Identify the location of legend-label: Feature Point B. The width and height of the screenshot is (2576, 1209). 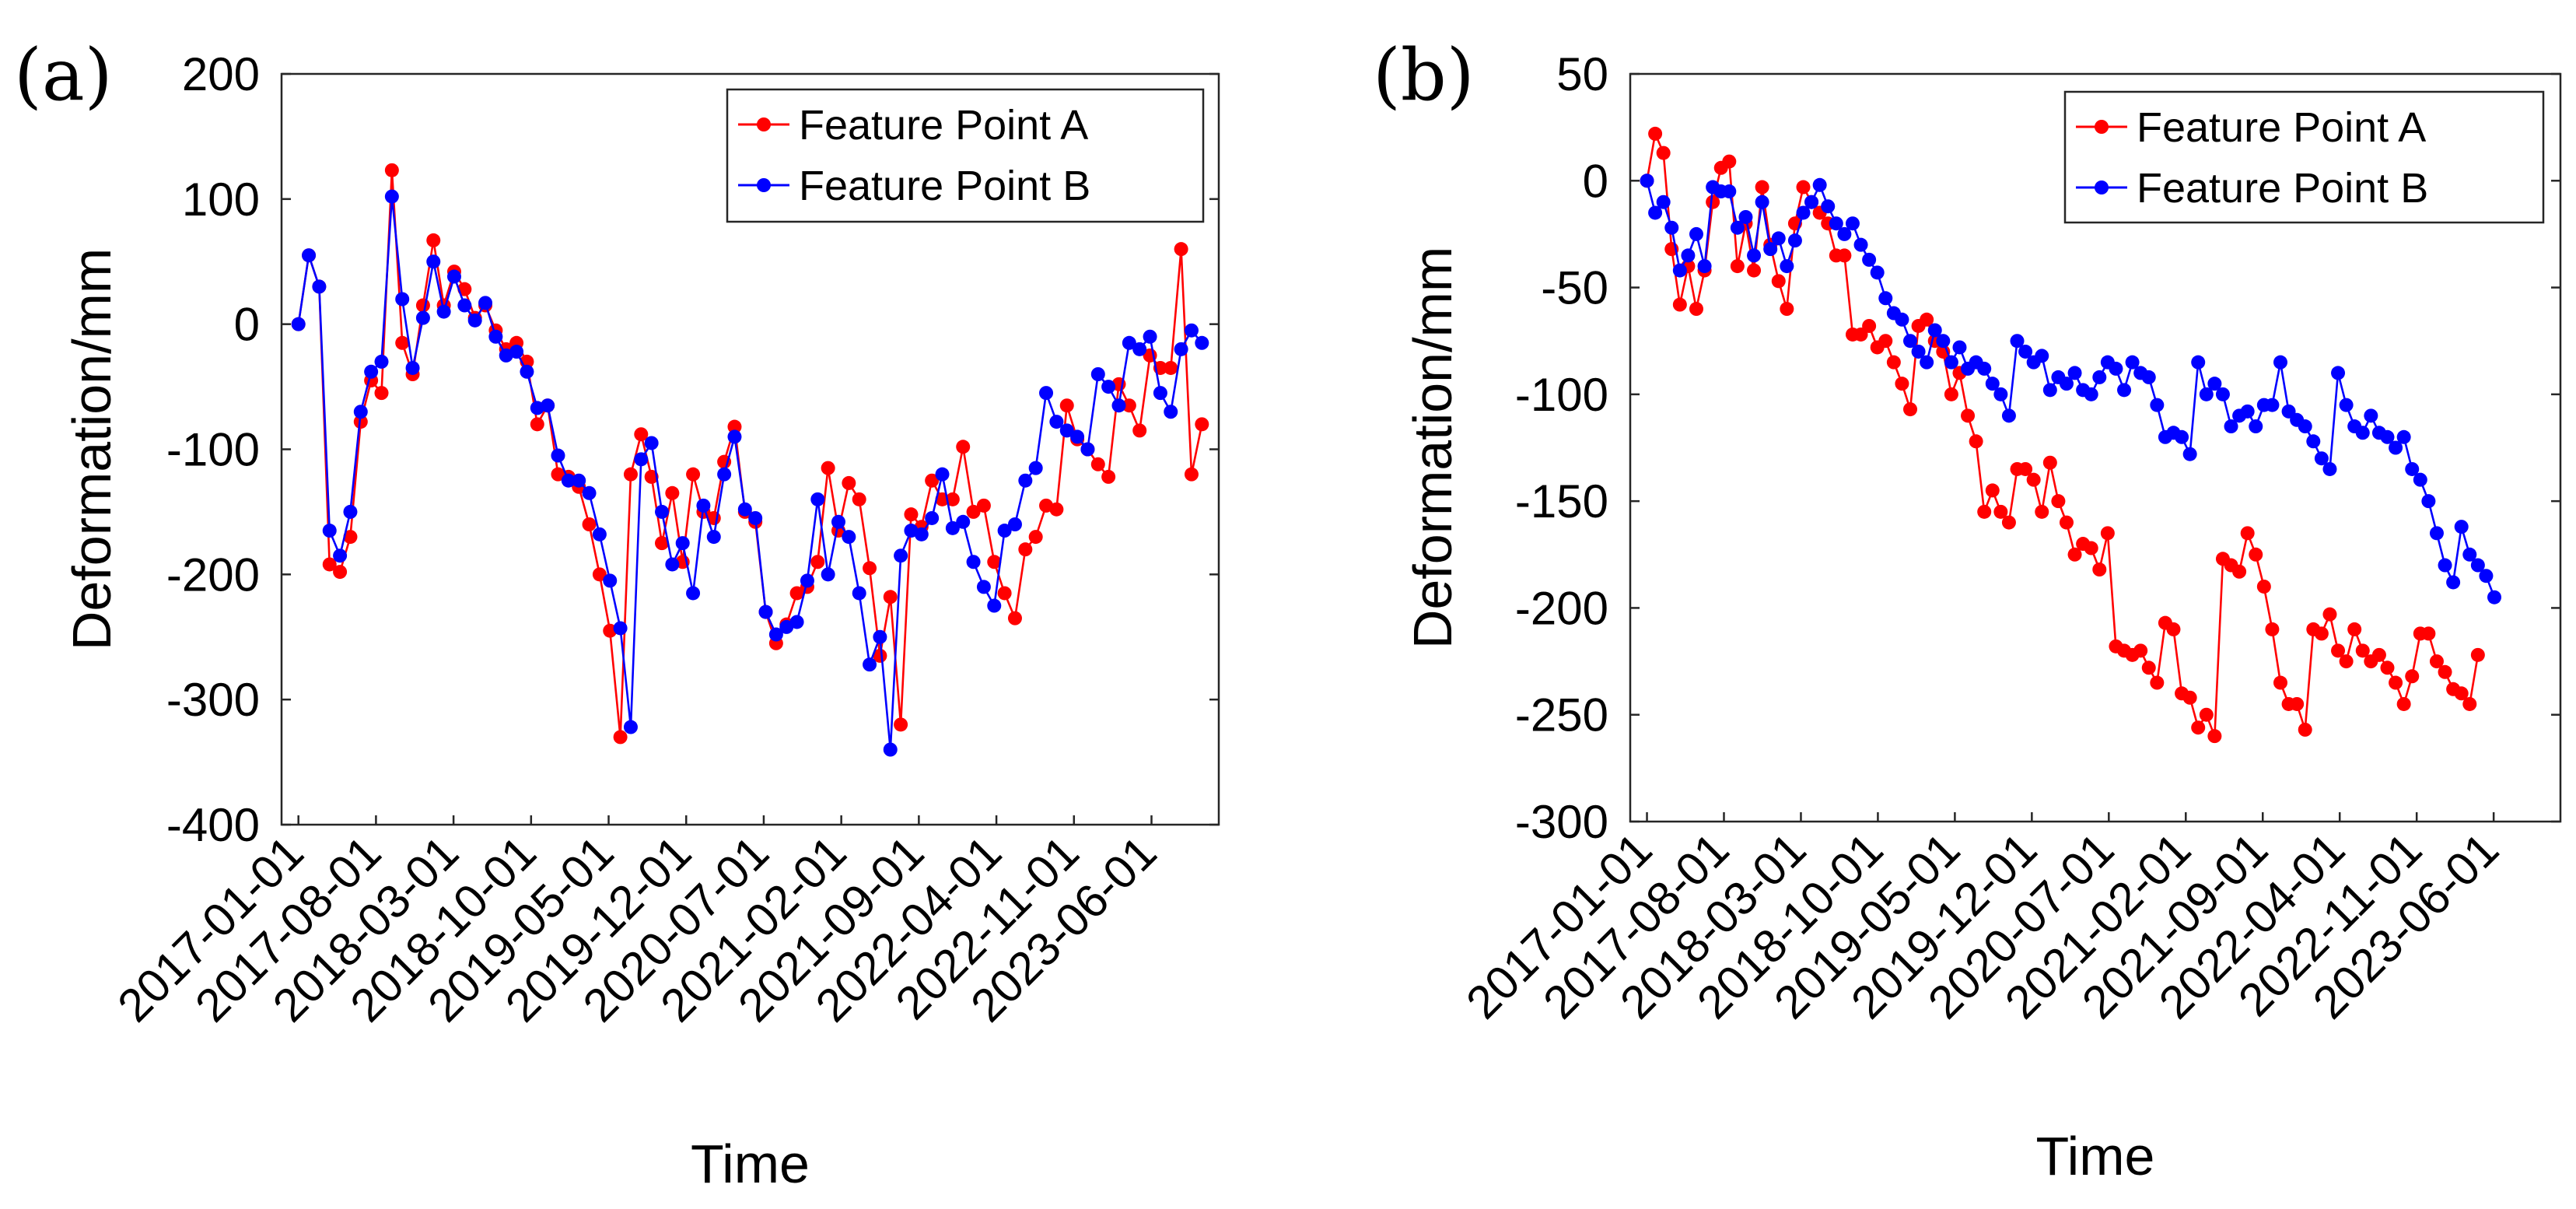
(2282, 188).